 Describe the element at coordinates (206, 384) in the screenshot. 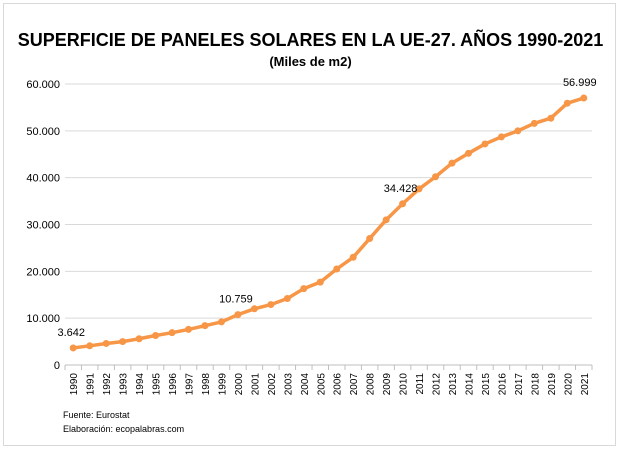

I see `x-tick-label: 1998` at that location.